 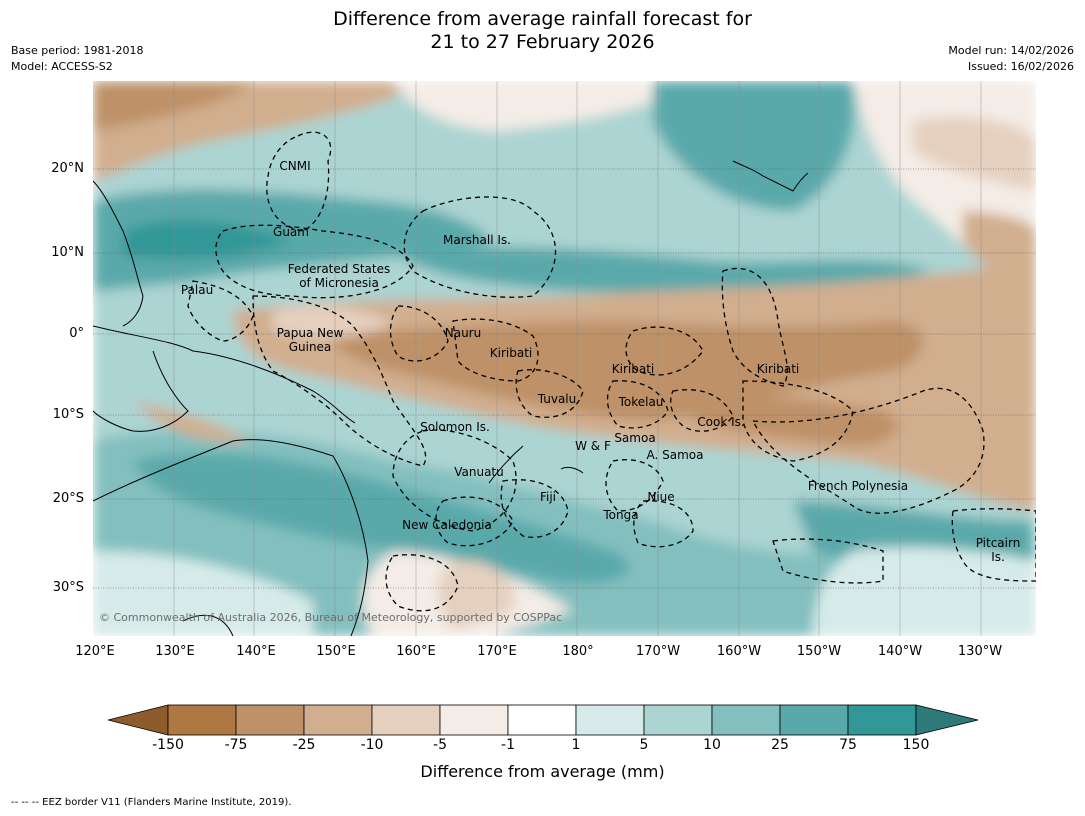 What do you see at coordinates (336, 651) in the screenshot?
I see `x-tick-label: 150°E` at bounding box center [336, 651].